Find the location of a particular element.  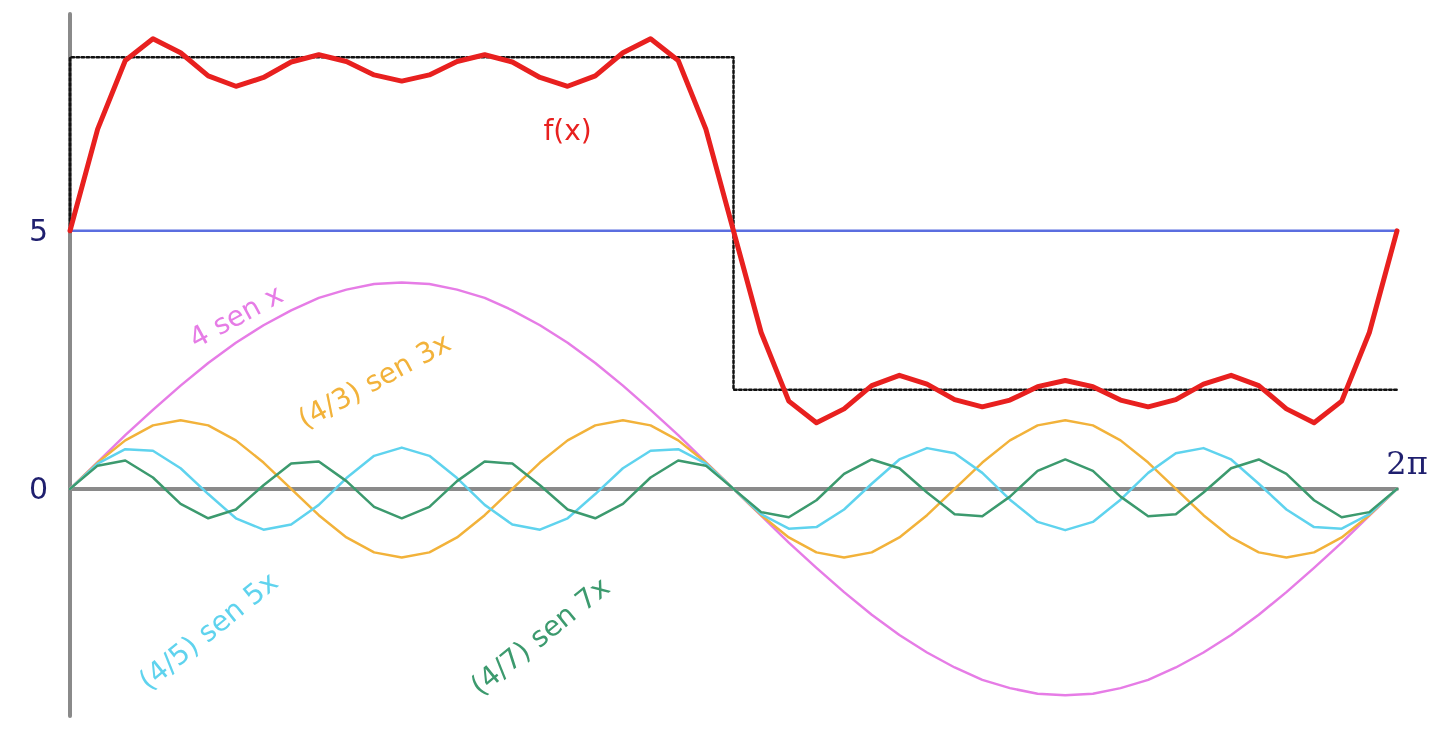

y-tick-label: 5 is located at coordinates (38, 231).